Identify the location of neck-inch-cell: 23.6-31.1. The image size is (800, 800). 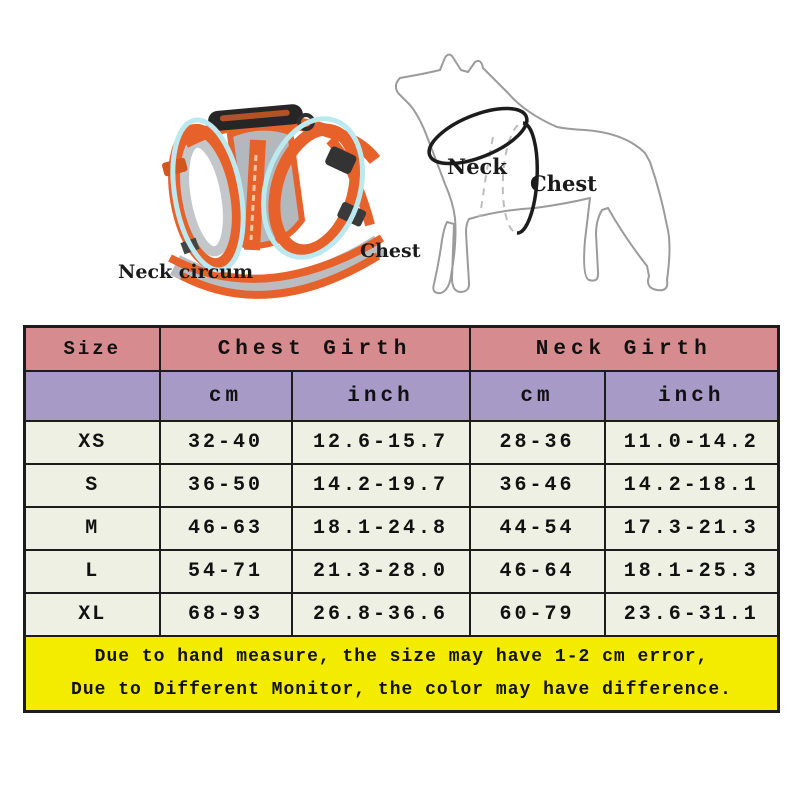
(691, 614).